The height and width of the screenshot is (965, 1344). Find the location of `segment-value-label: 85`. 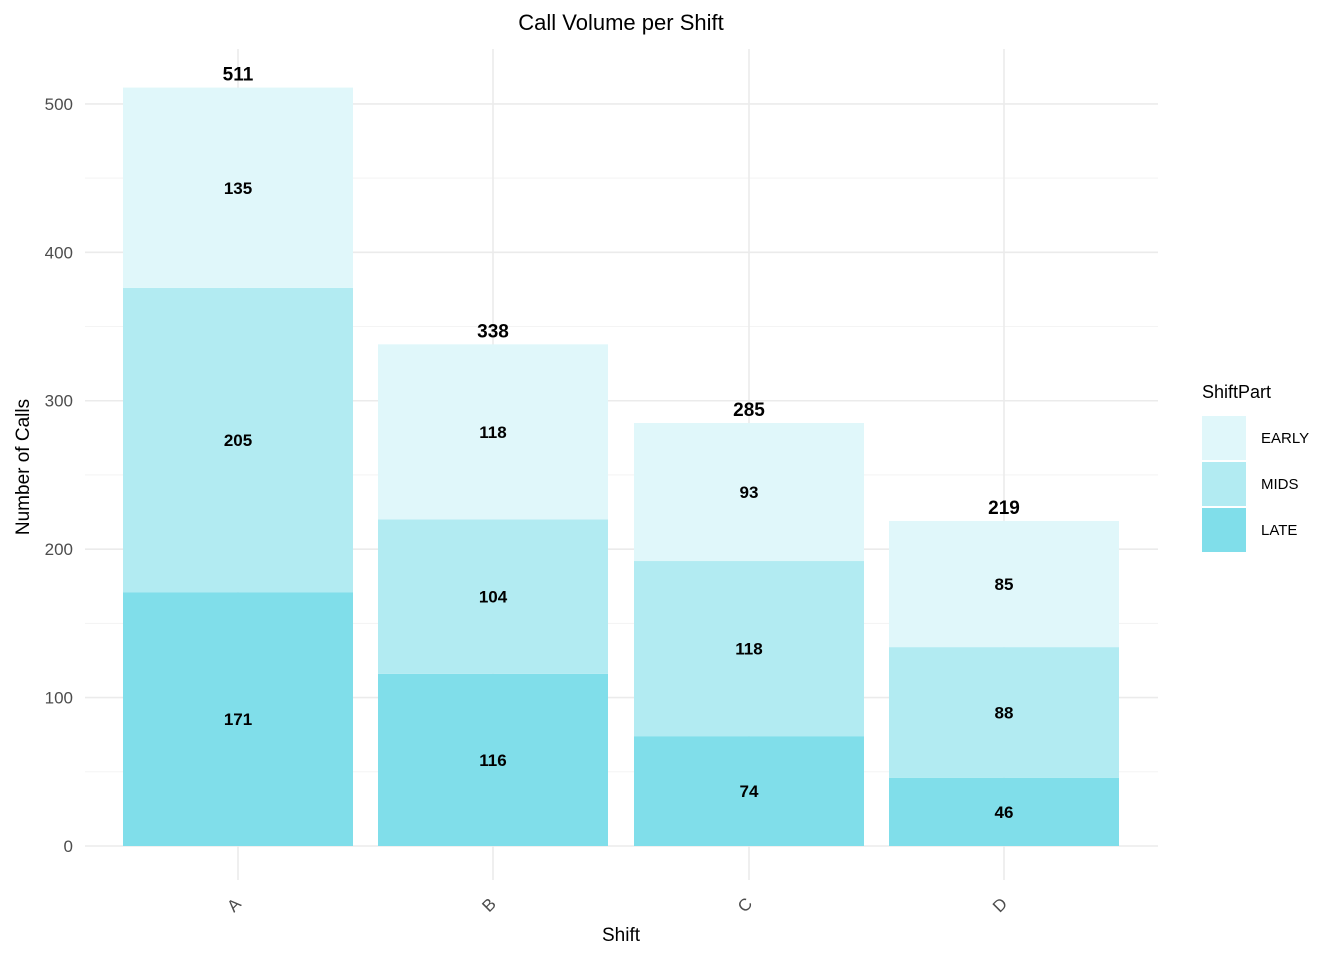

segment-value-label: 85 is located at coordinates (1004, 584).